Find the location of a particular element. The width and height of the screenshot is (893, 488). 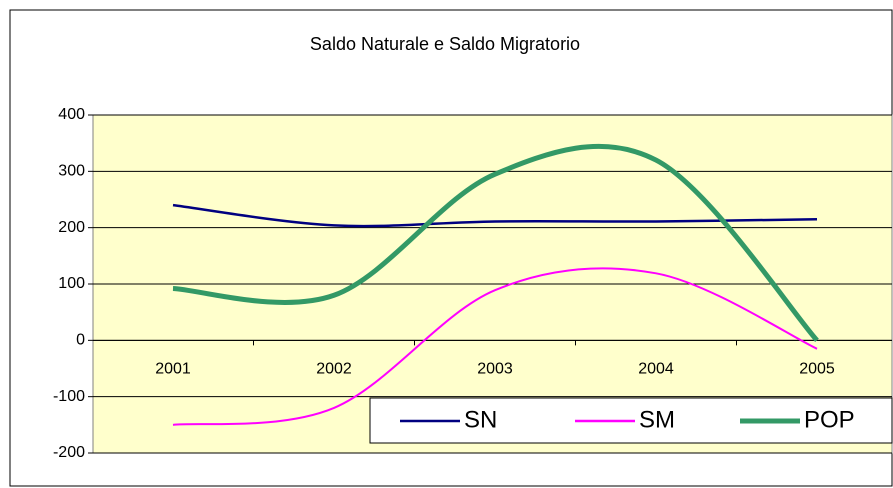

y-tick-label: 400 is located at coordinates (71, 114).